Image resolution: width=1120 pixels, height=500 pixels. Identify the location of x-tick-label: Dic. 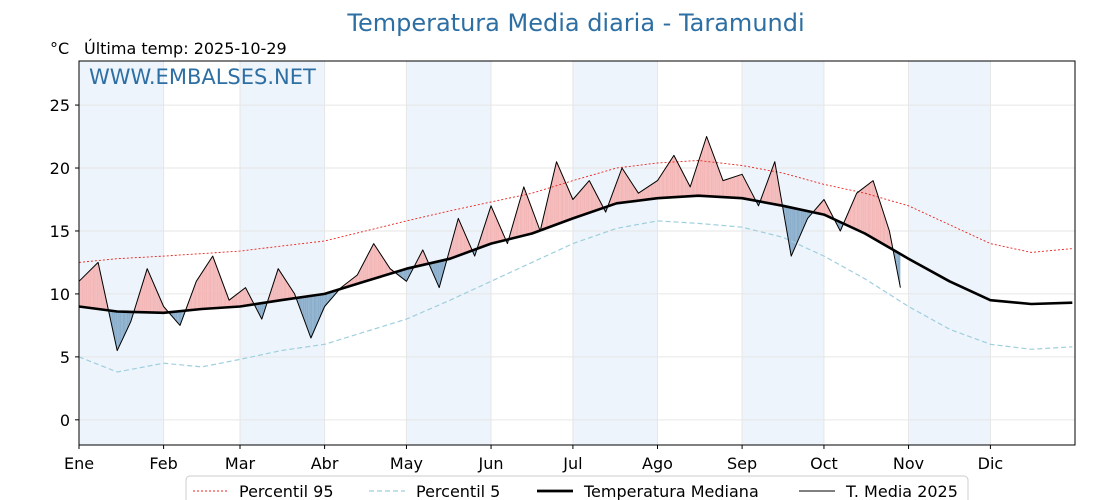
(991, 463).